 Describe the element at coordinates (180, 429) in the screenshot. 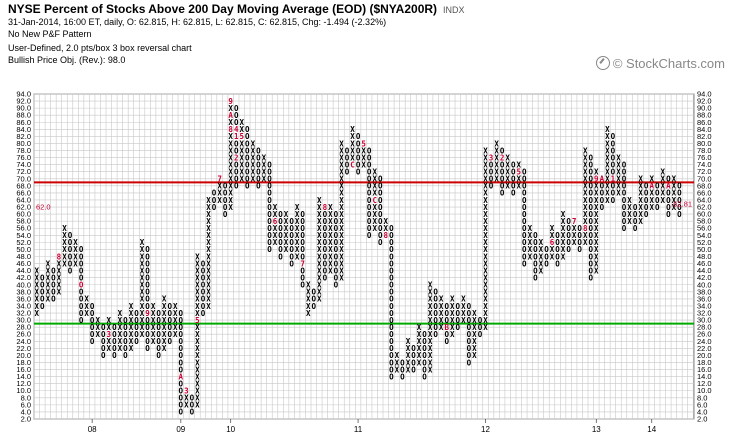

I see `x-tick-label: 09` at that location.